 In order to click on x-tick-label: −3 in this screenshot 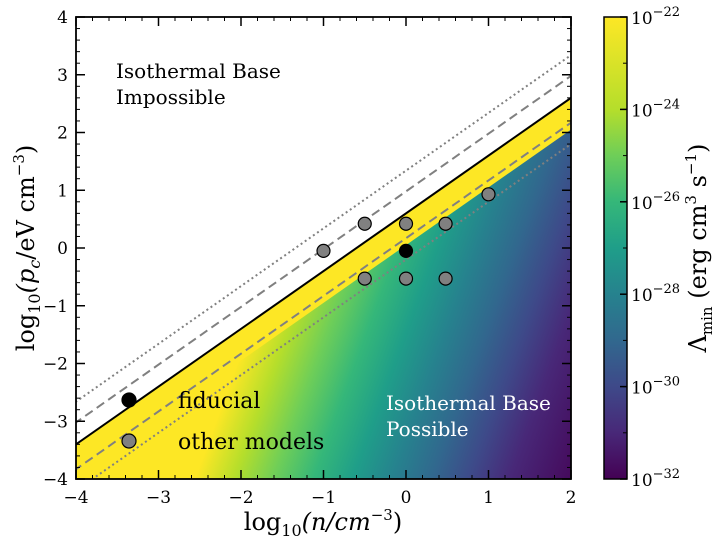, I will do `click(158, 498)`.